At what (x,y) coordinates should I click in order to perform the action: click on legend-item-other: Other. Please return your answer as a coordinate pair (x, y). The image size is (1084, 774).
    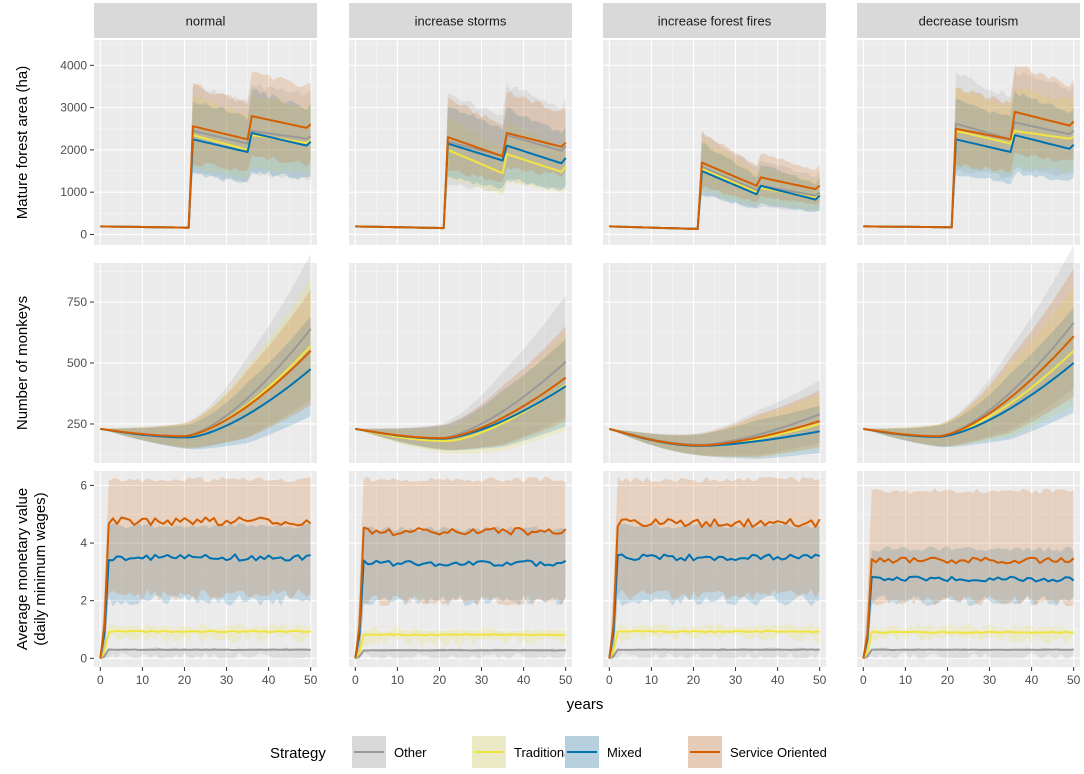
    Looking at the image, I should click on (389, 752).